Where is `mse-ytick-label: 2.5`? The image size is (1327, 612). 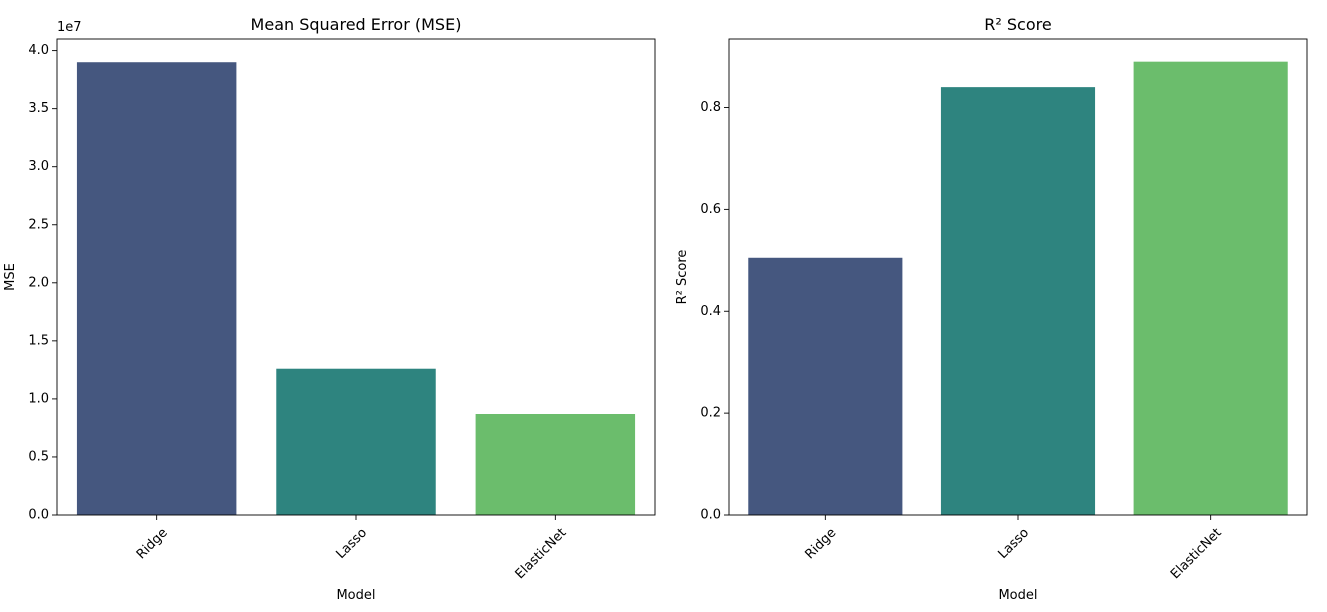
mse-ytick-label: 2.5 is located at coordinates (38, 224).